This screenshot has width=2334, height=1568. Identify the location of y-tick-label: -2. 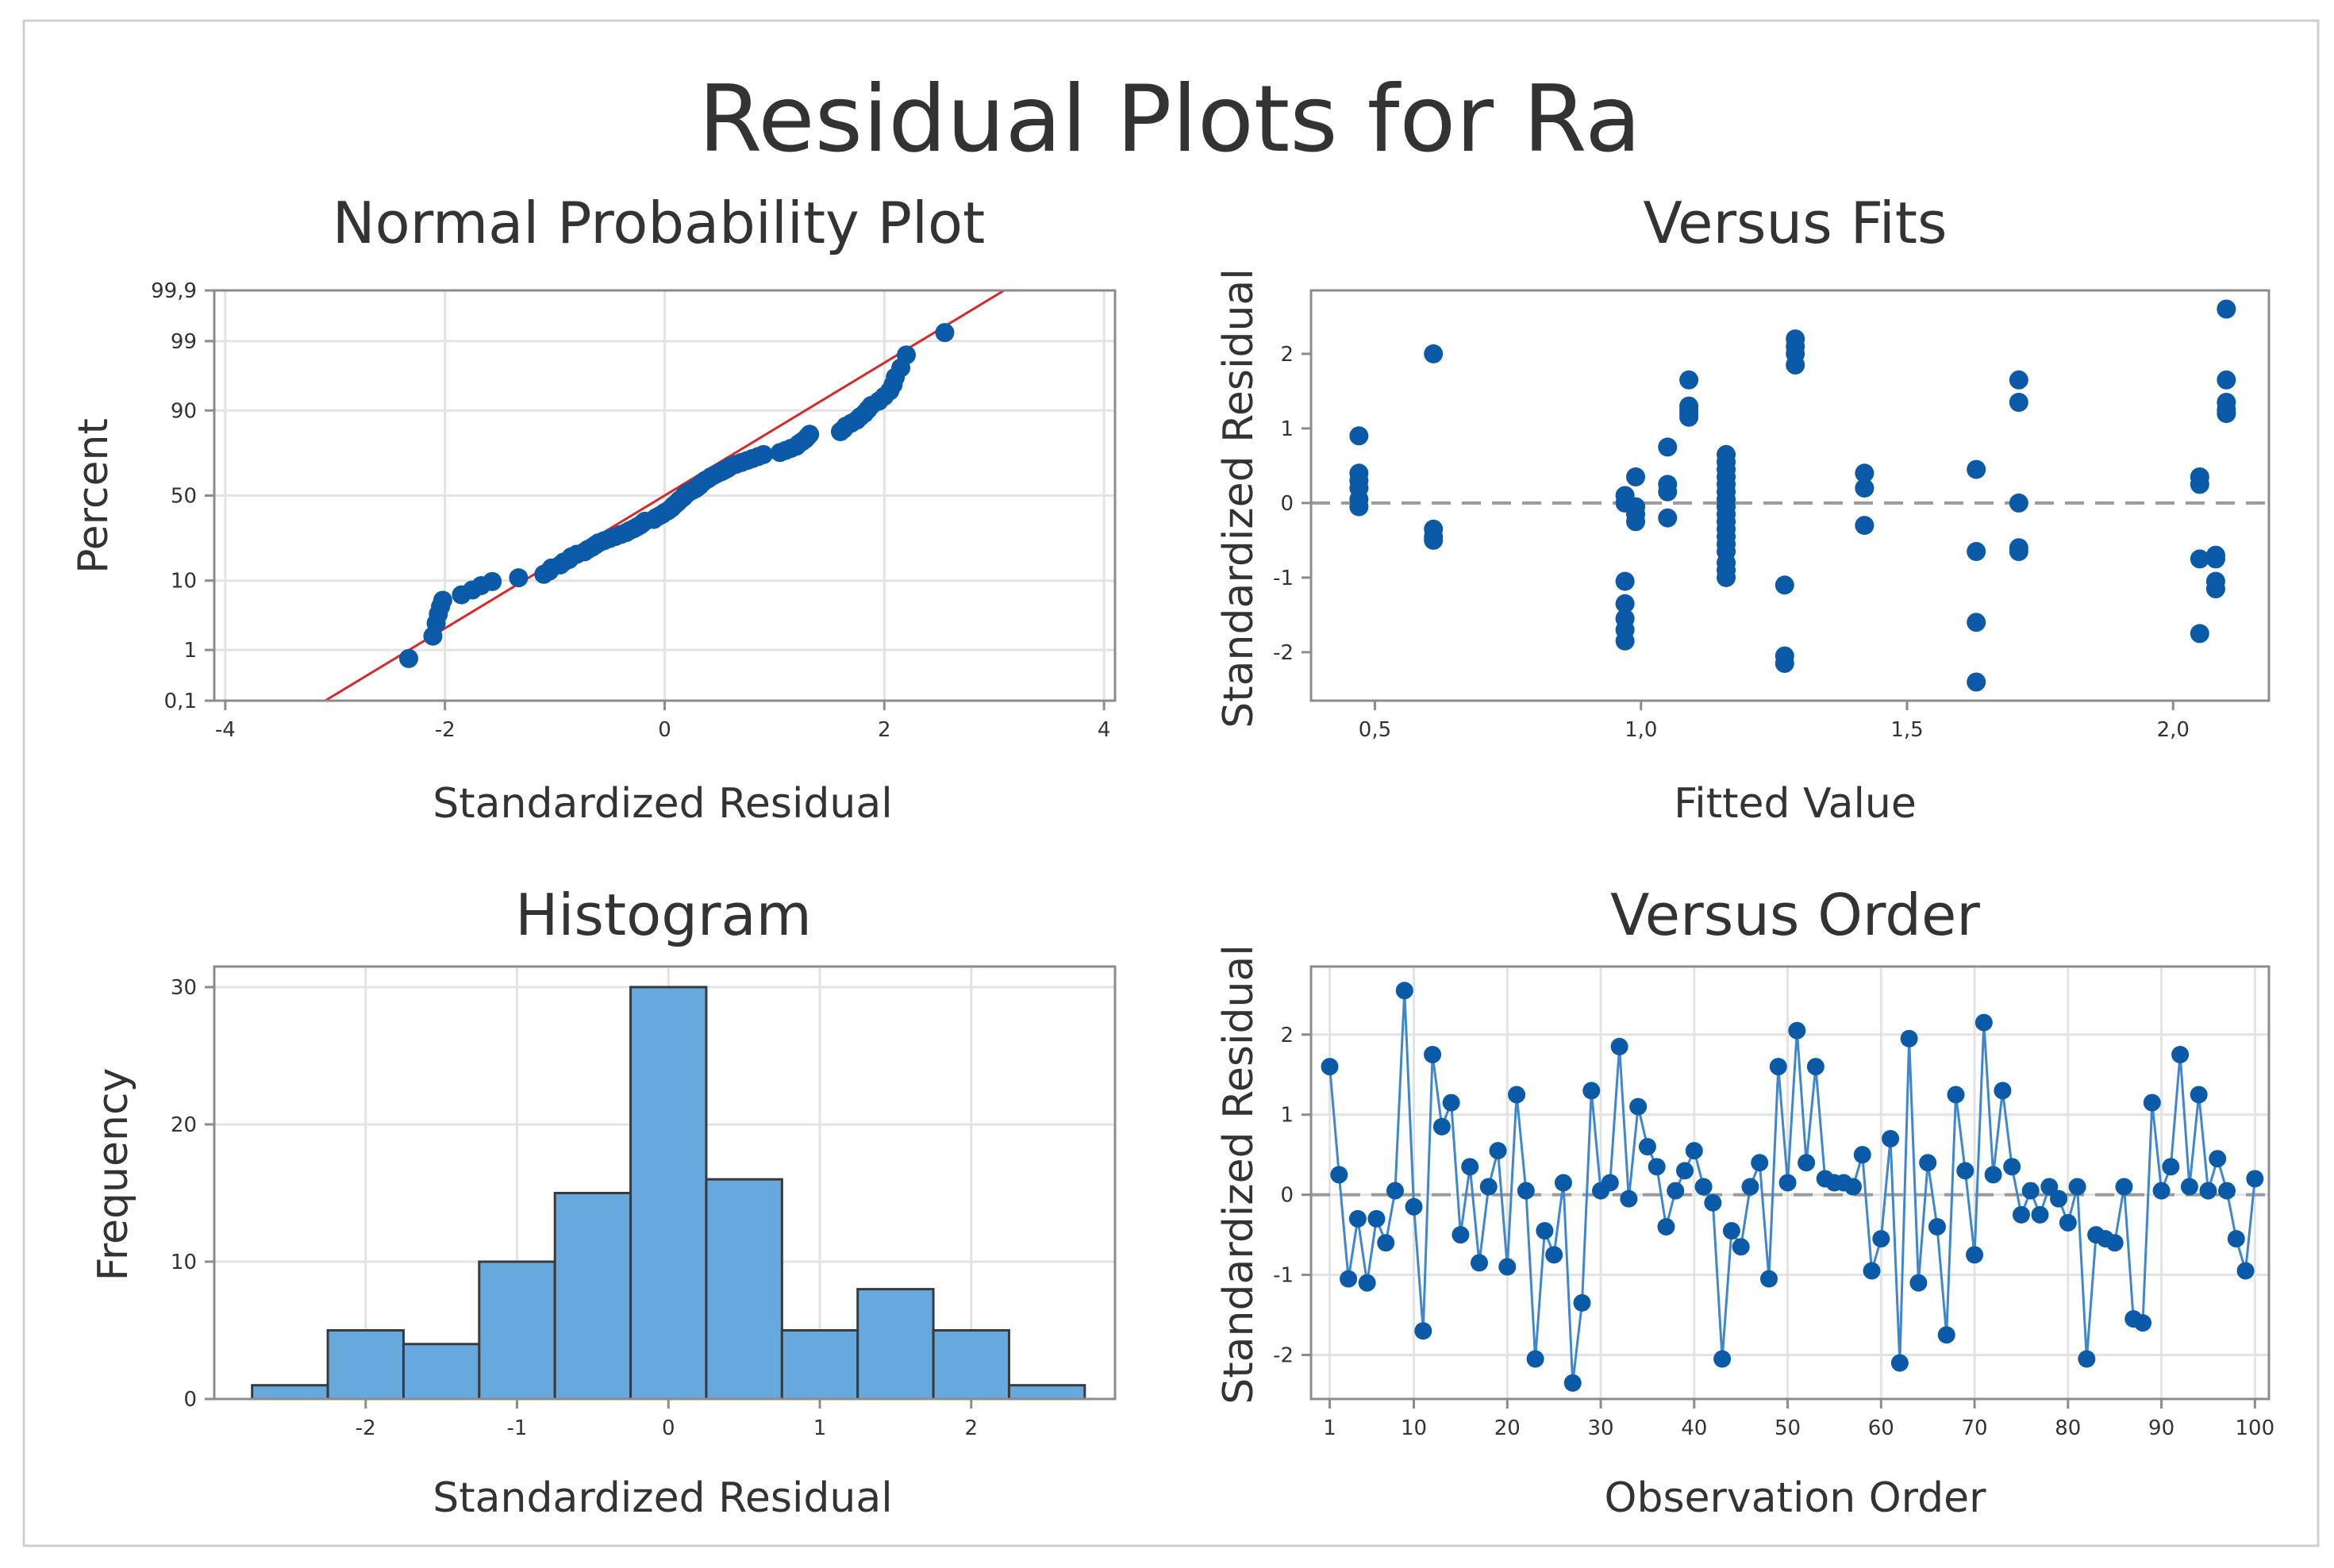
(1283, 653).